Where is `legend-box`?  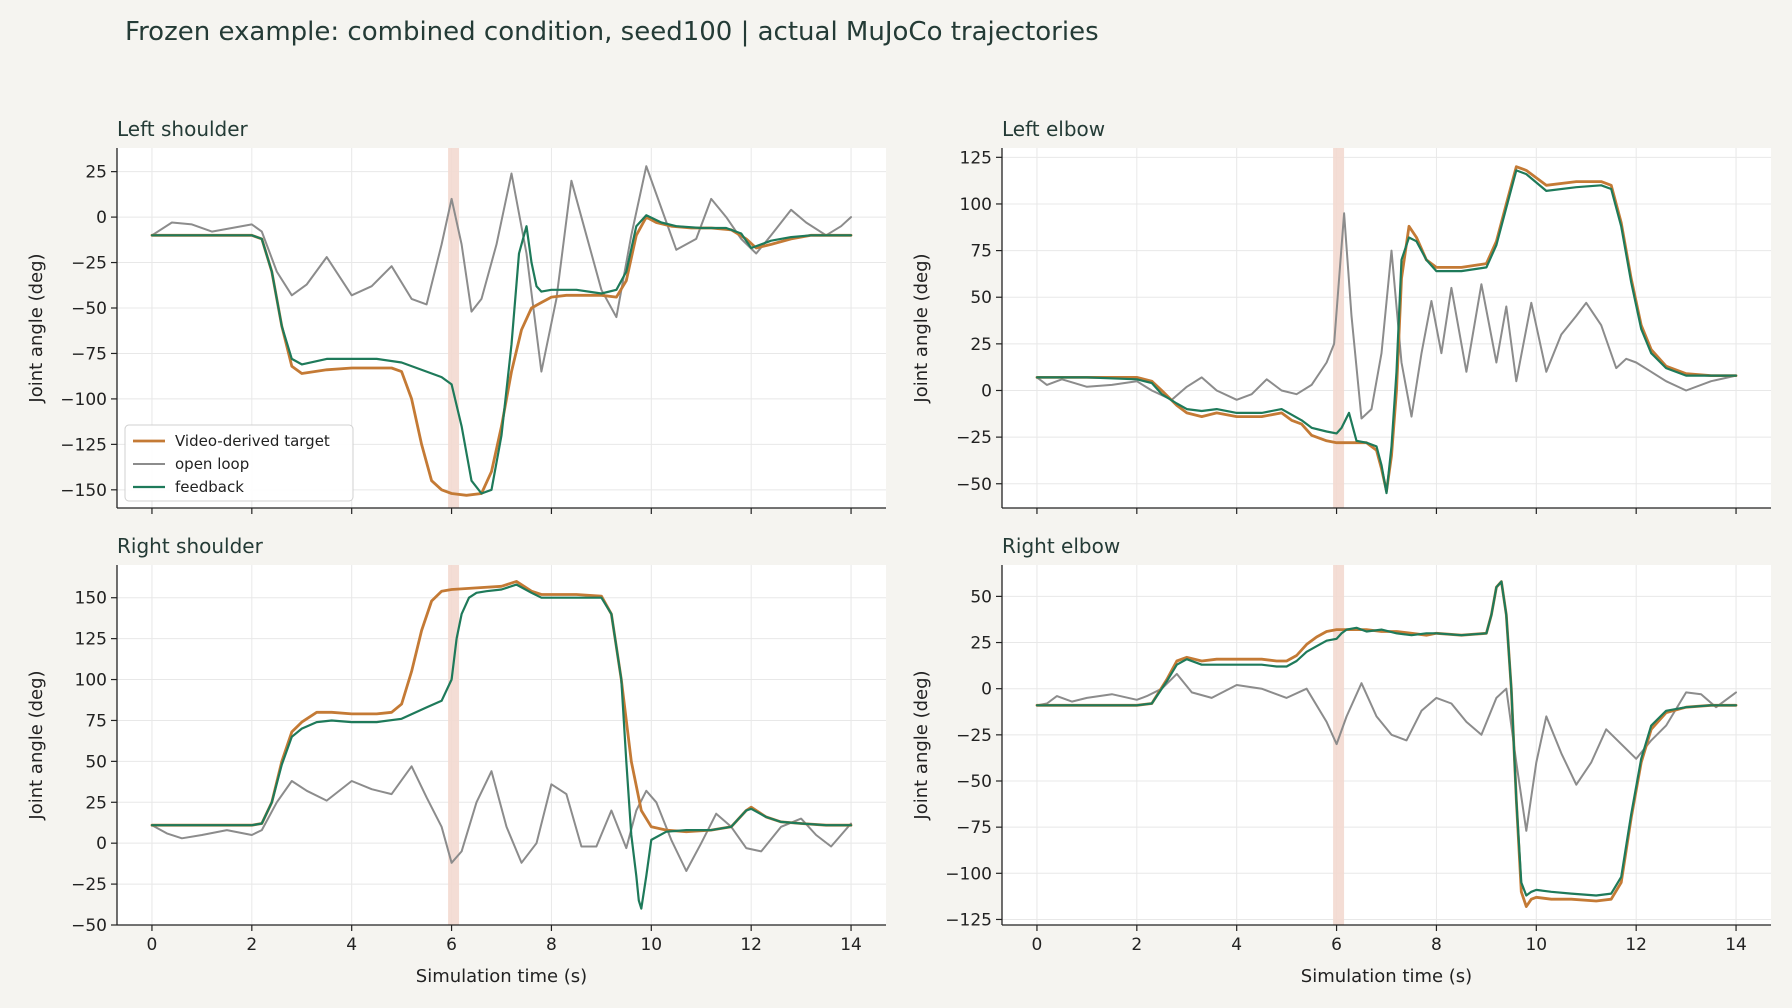 legend-box is located at coordinates (239, 463).